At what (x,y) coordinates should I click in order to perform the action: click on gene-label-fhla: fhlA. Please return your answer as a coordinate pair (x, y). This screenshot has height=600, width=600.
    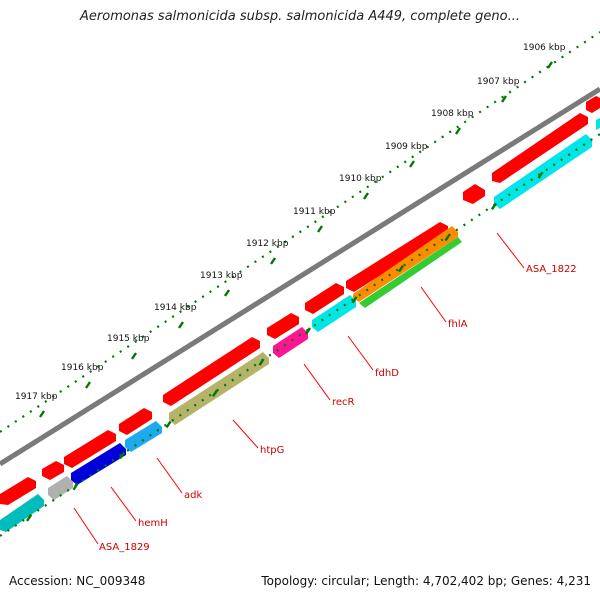
    Looking at the image, I should click on (458, 324).